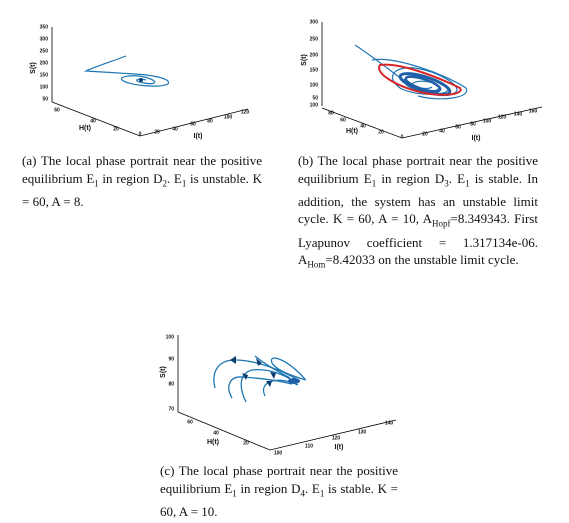 The height and width of the screenshot is (523, 569). I want to click on i-tick-label: 0, so click(402, 137).